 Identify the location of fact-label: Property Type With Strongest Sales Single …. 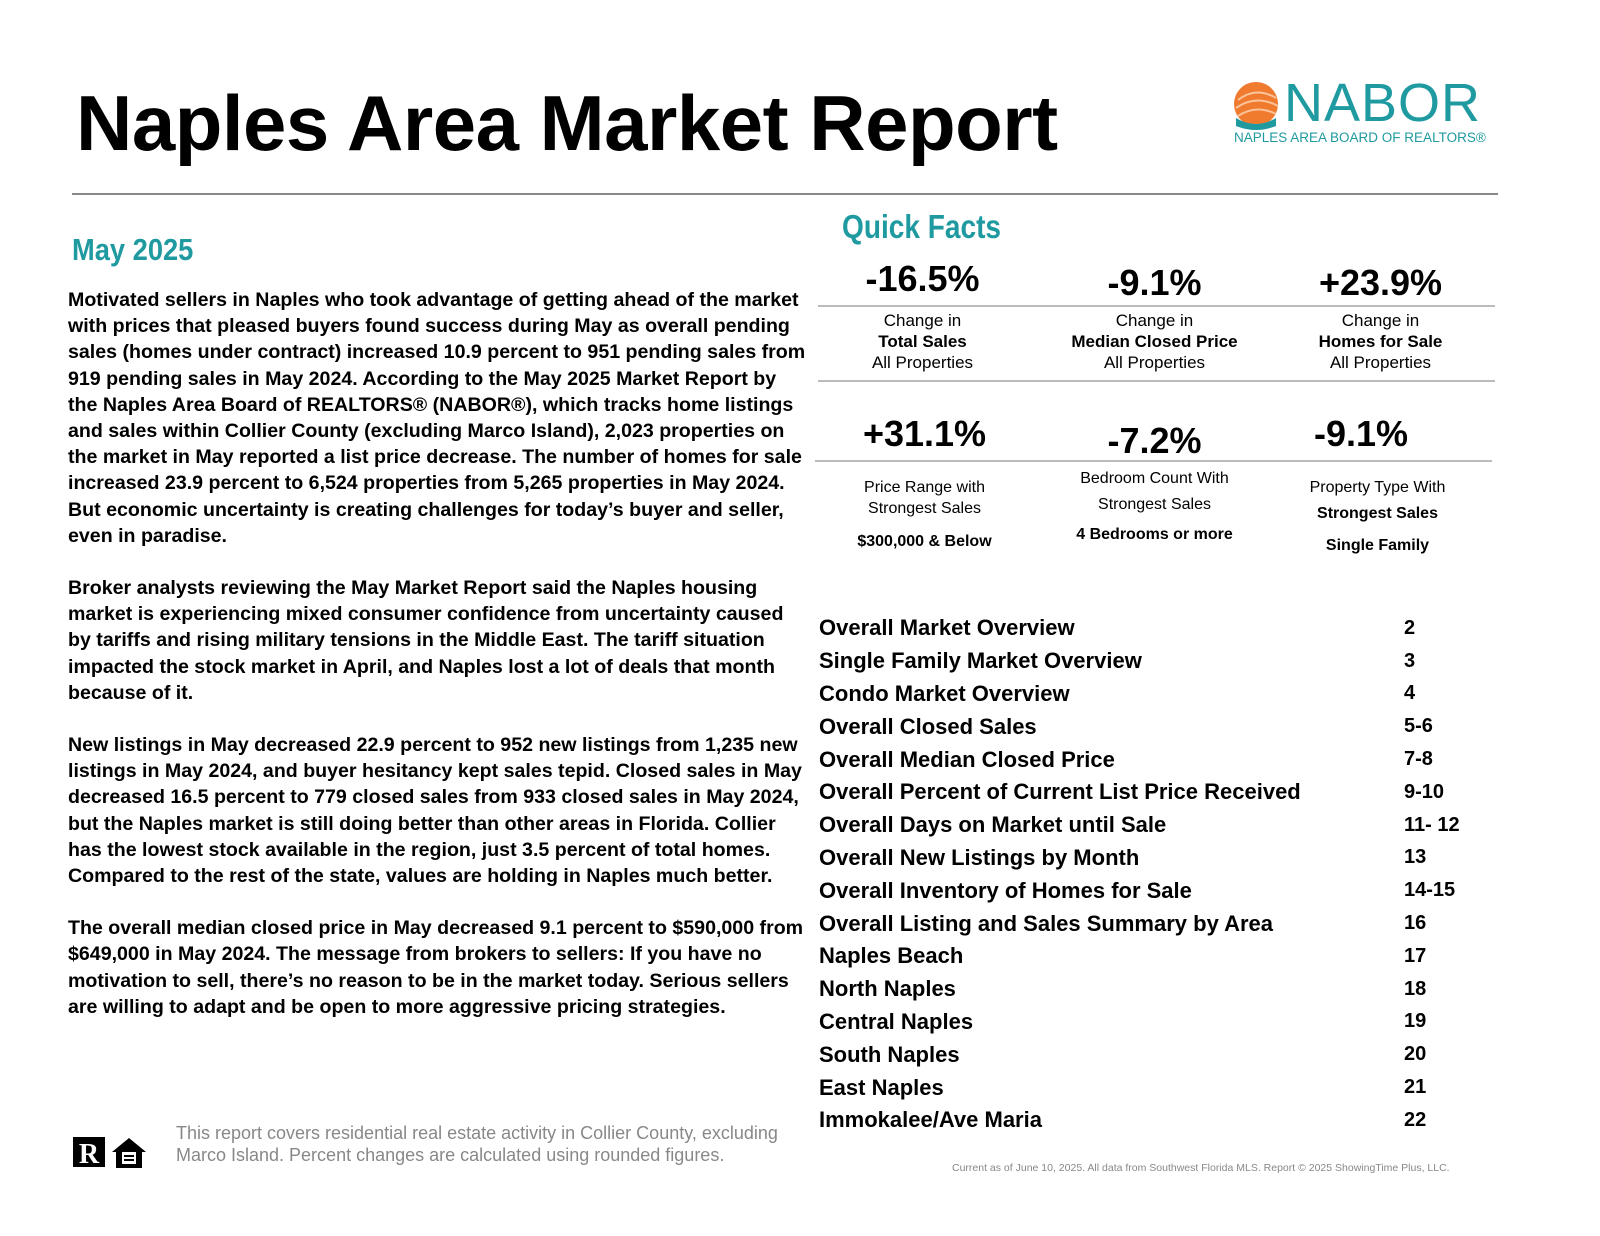
(1377, 516).